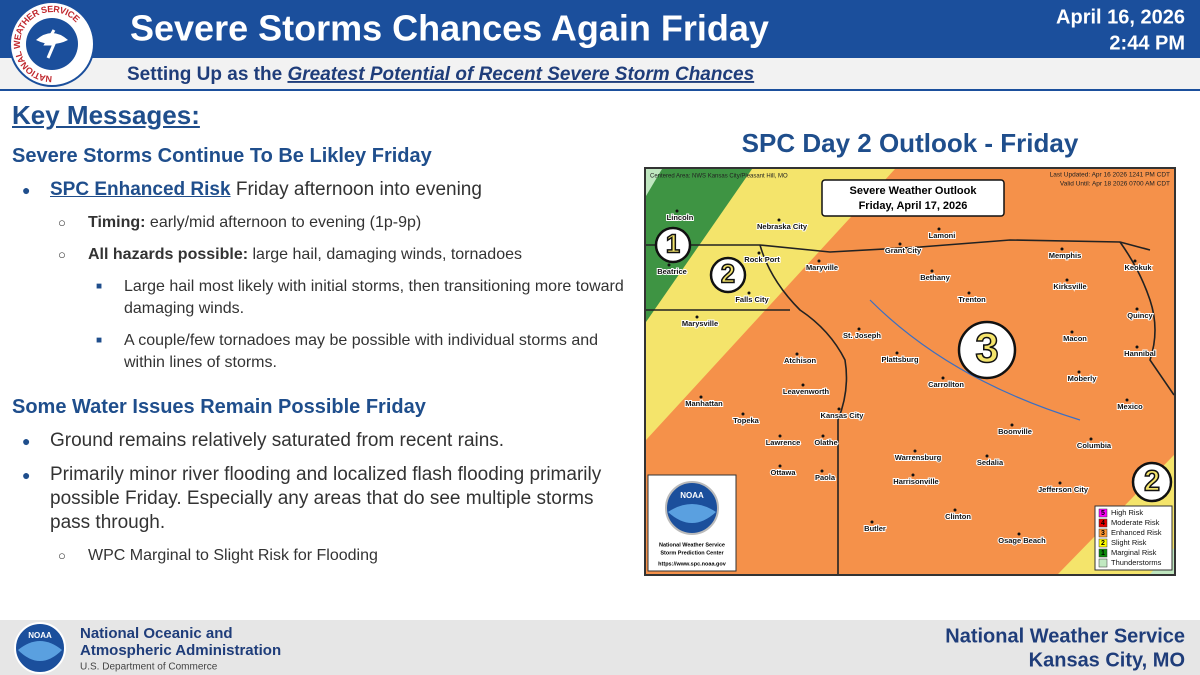 This screenshot has height=675, width=1200. What do you see at coordinates (1140, 353) in the screenshot?
I see `city-label: Hannibal` at bounding box center [1140, 353].